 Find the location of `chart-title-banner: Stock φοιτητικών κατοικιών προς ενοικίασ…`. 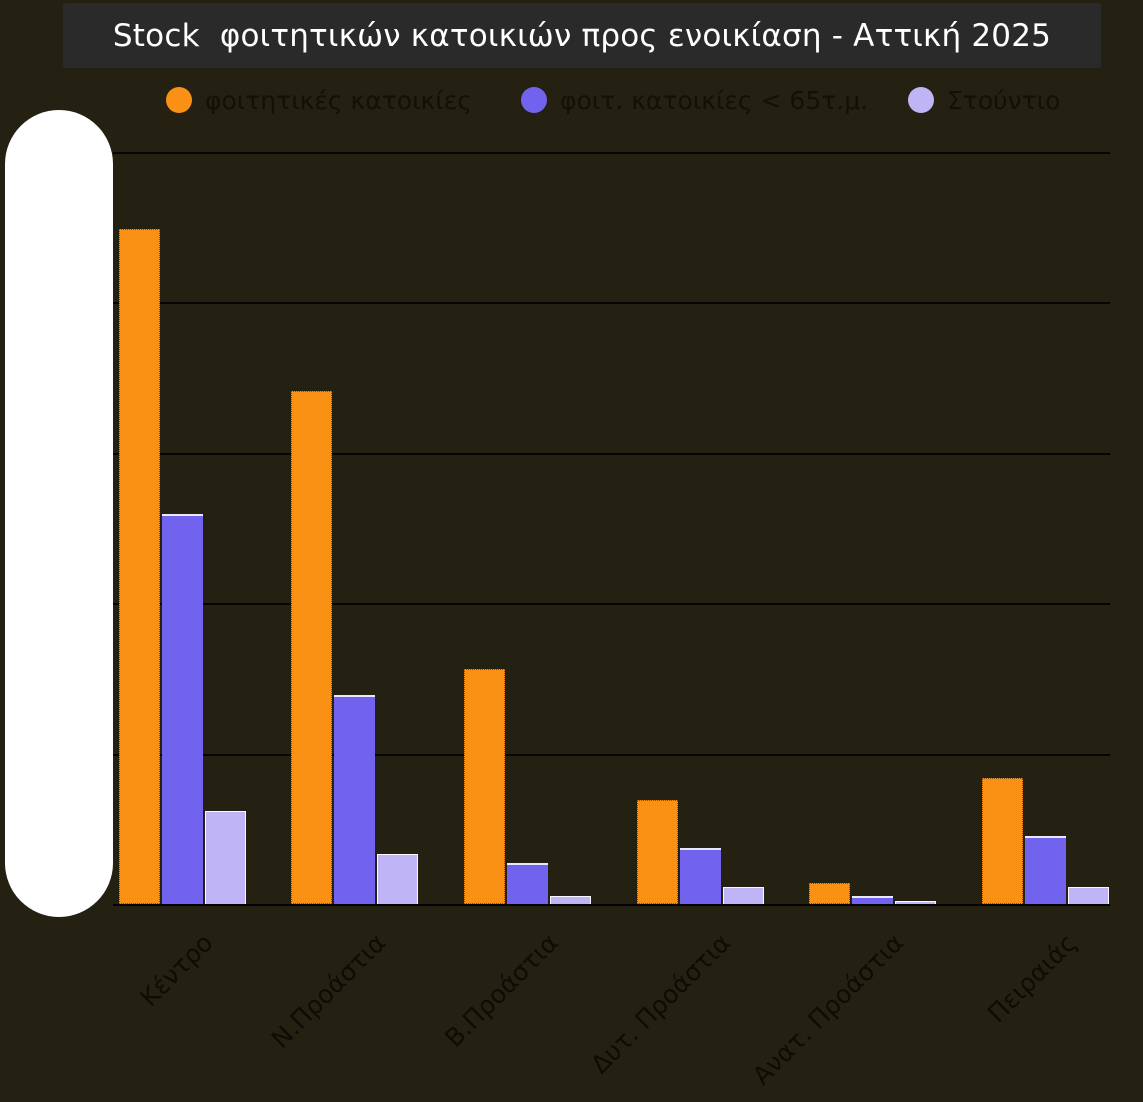

chart-title-banner: Stock φοιτητικών κατοικιών προς ενοικίασ… is located at coordinates (582, 35).